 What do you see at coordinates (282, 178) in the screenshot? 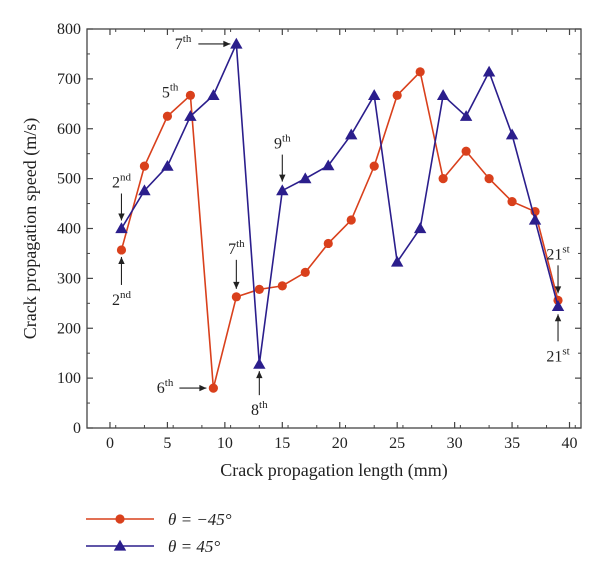
I see `arrow-9th-head` at bounding box center [282, 178].